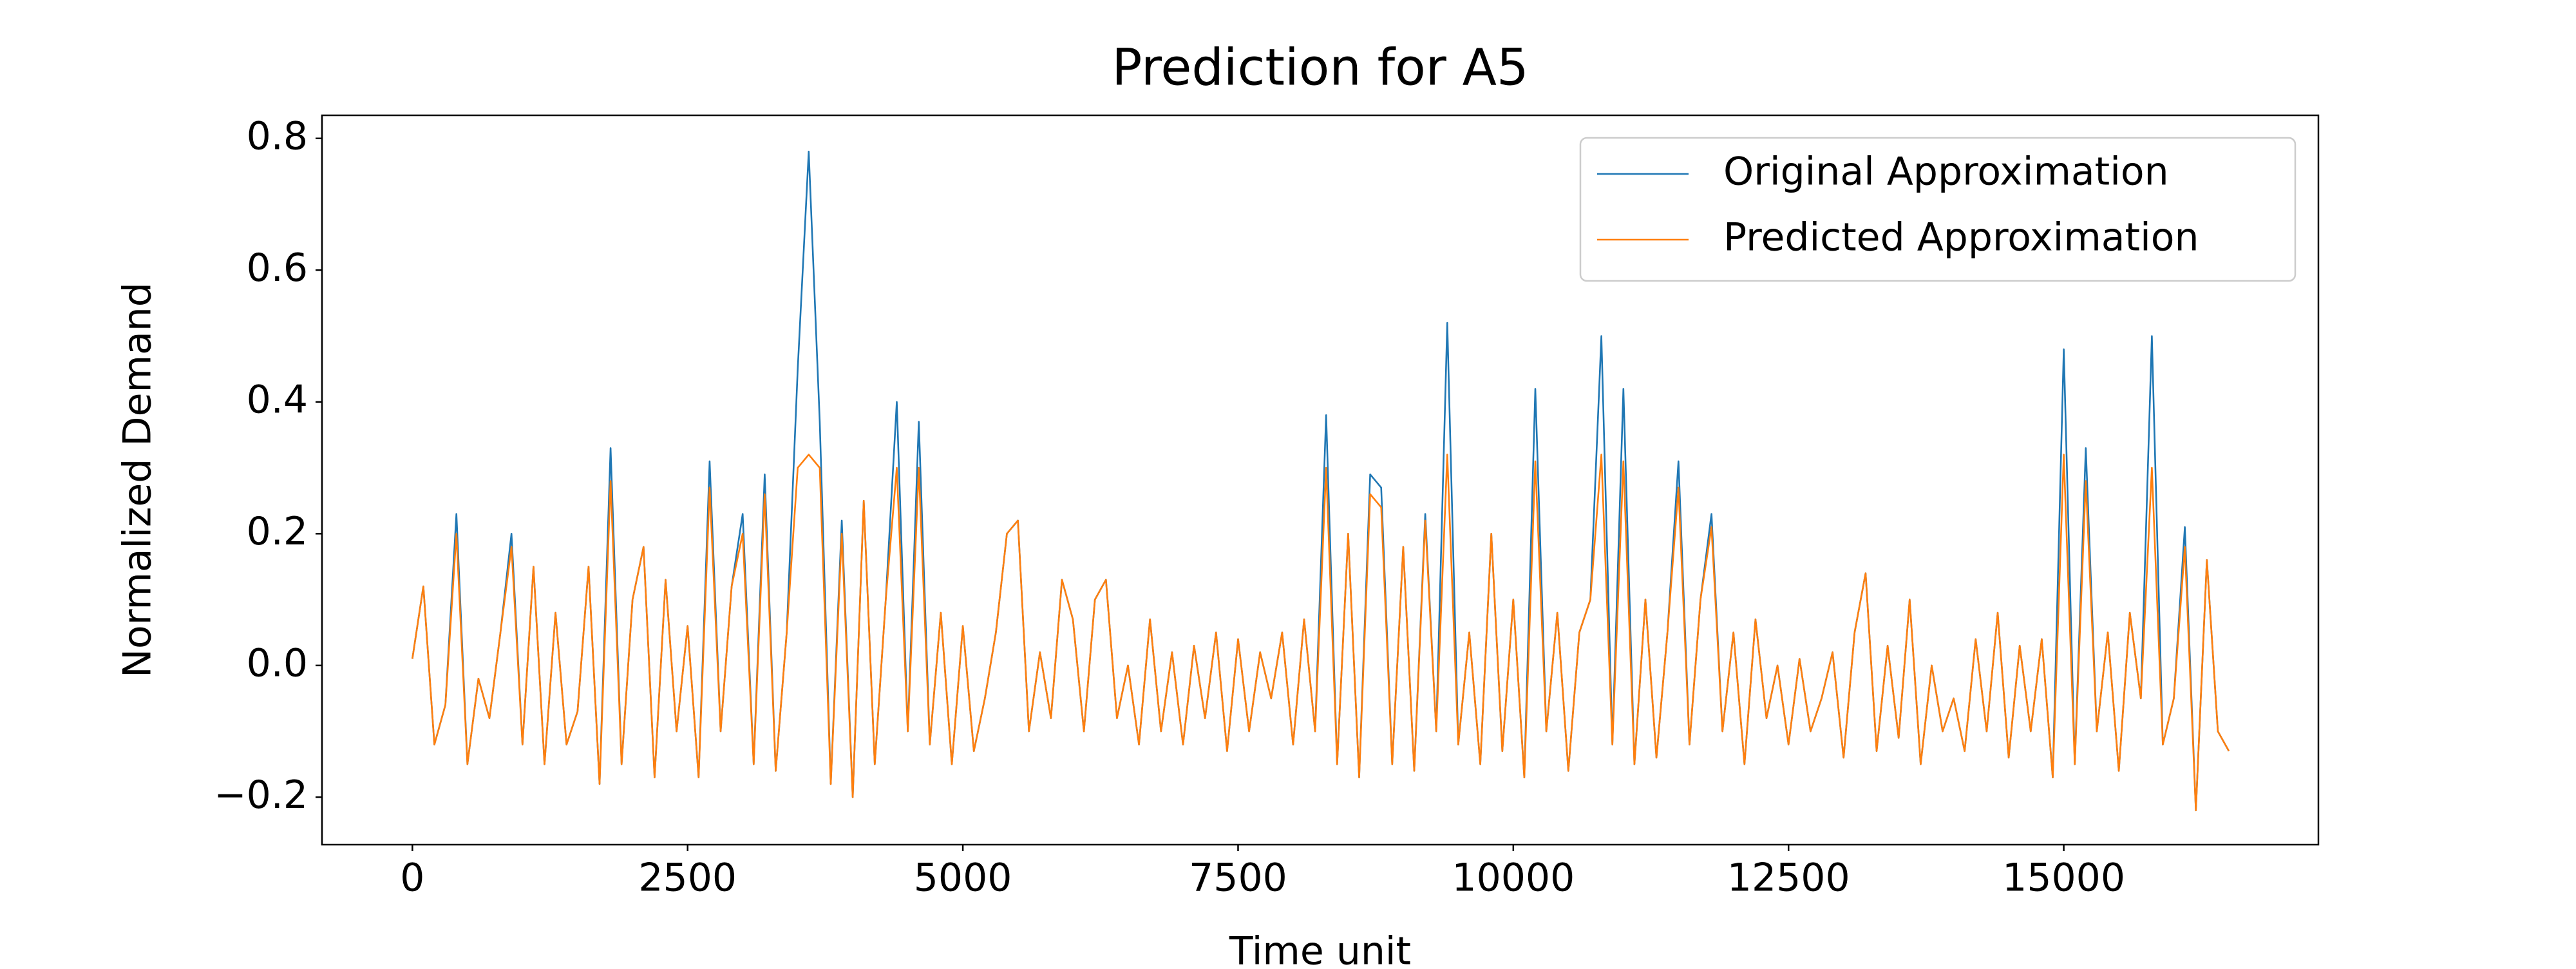 The height and width of the screenshot is (969, 2576). I want to click on x-tick-label: 0, so click(412, 878).